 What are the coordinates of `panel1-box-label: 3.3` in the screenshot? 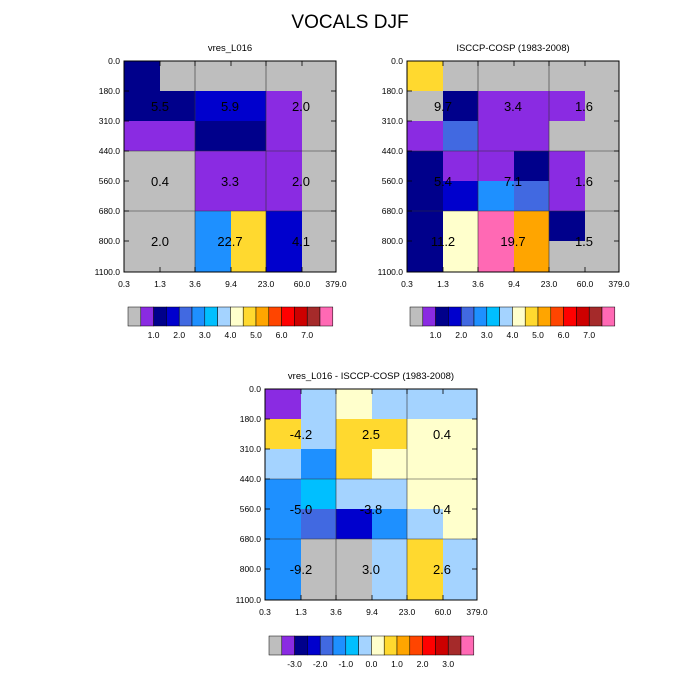 It's located at (230, 181).